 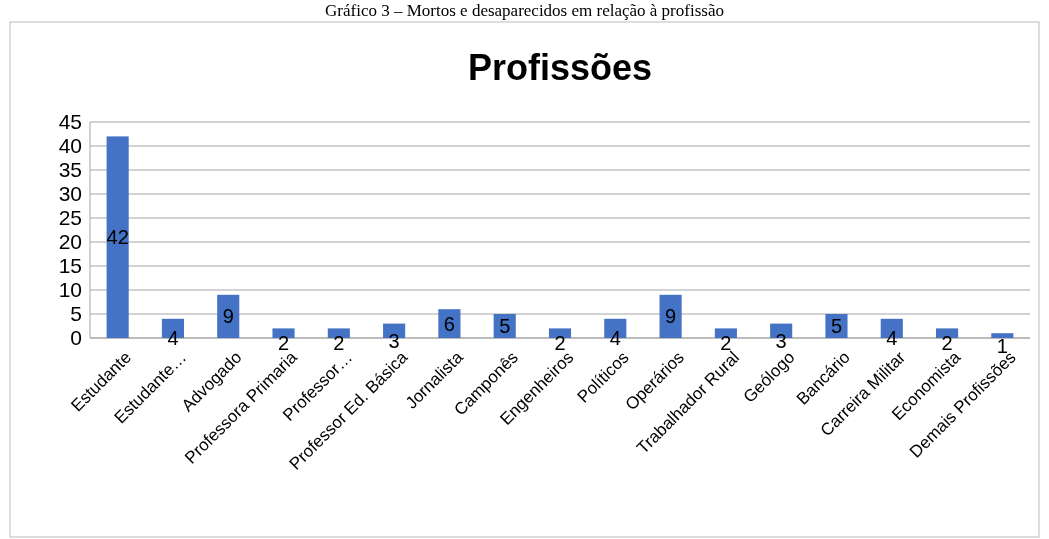 I want to click on y-tick-label: 30, so click(x=70, y=194).